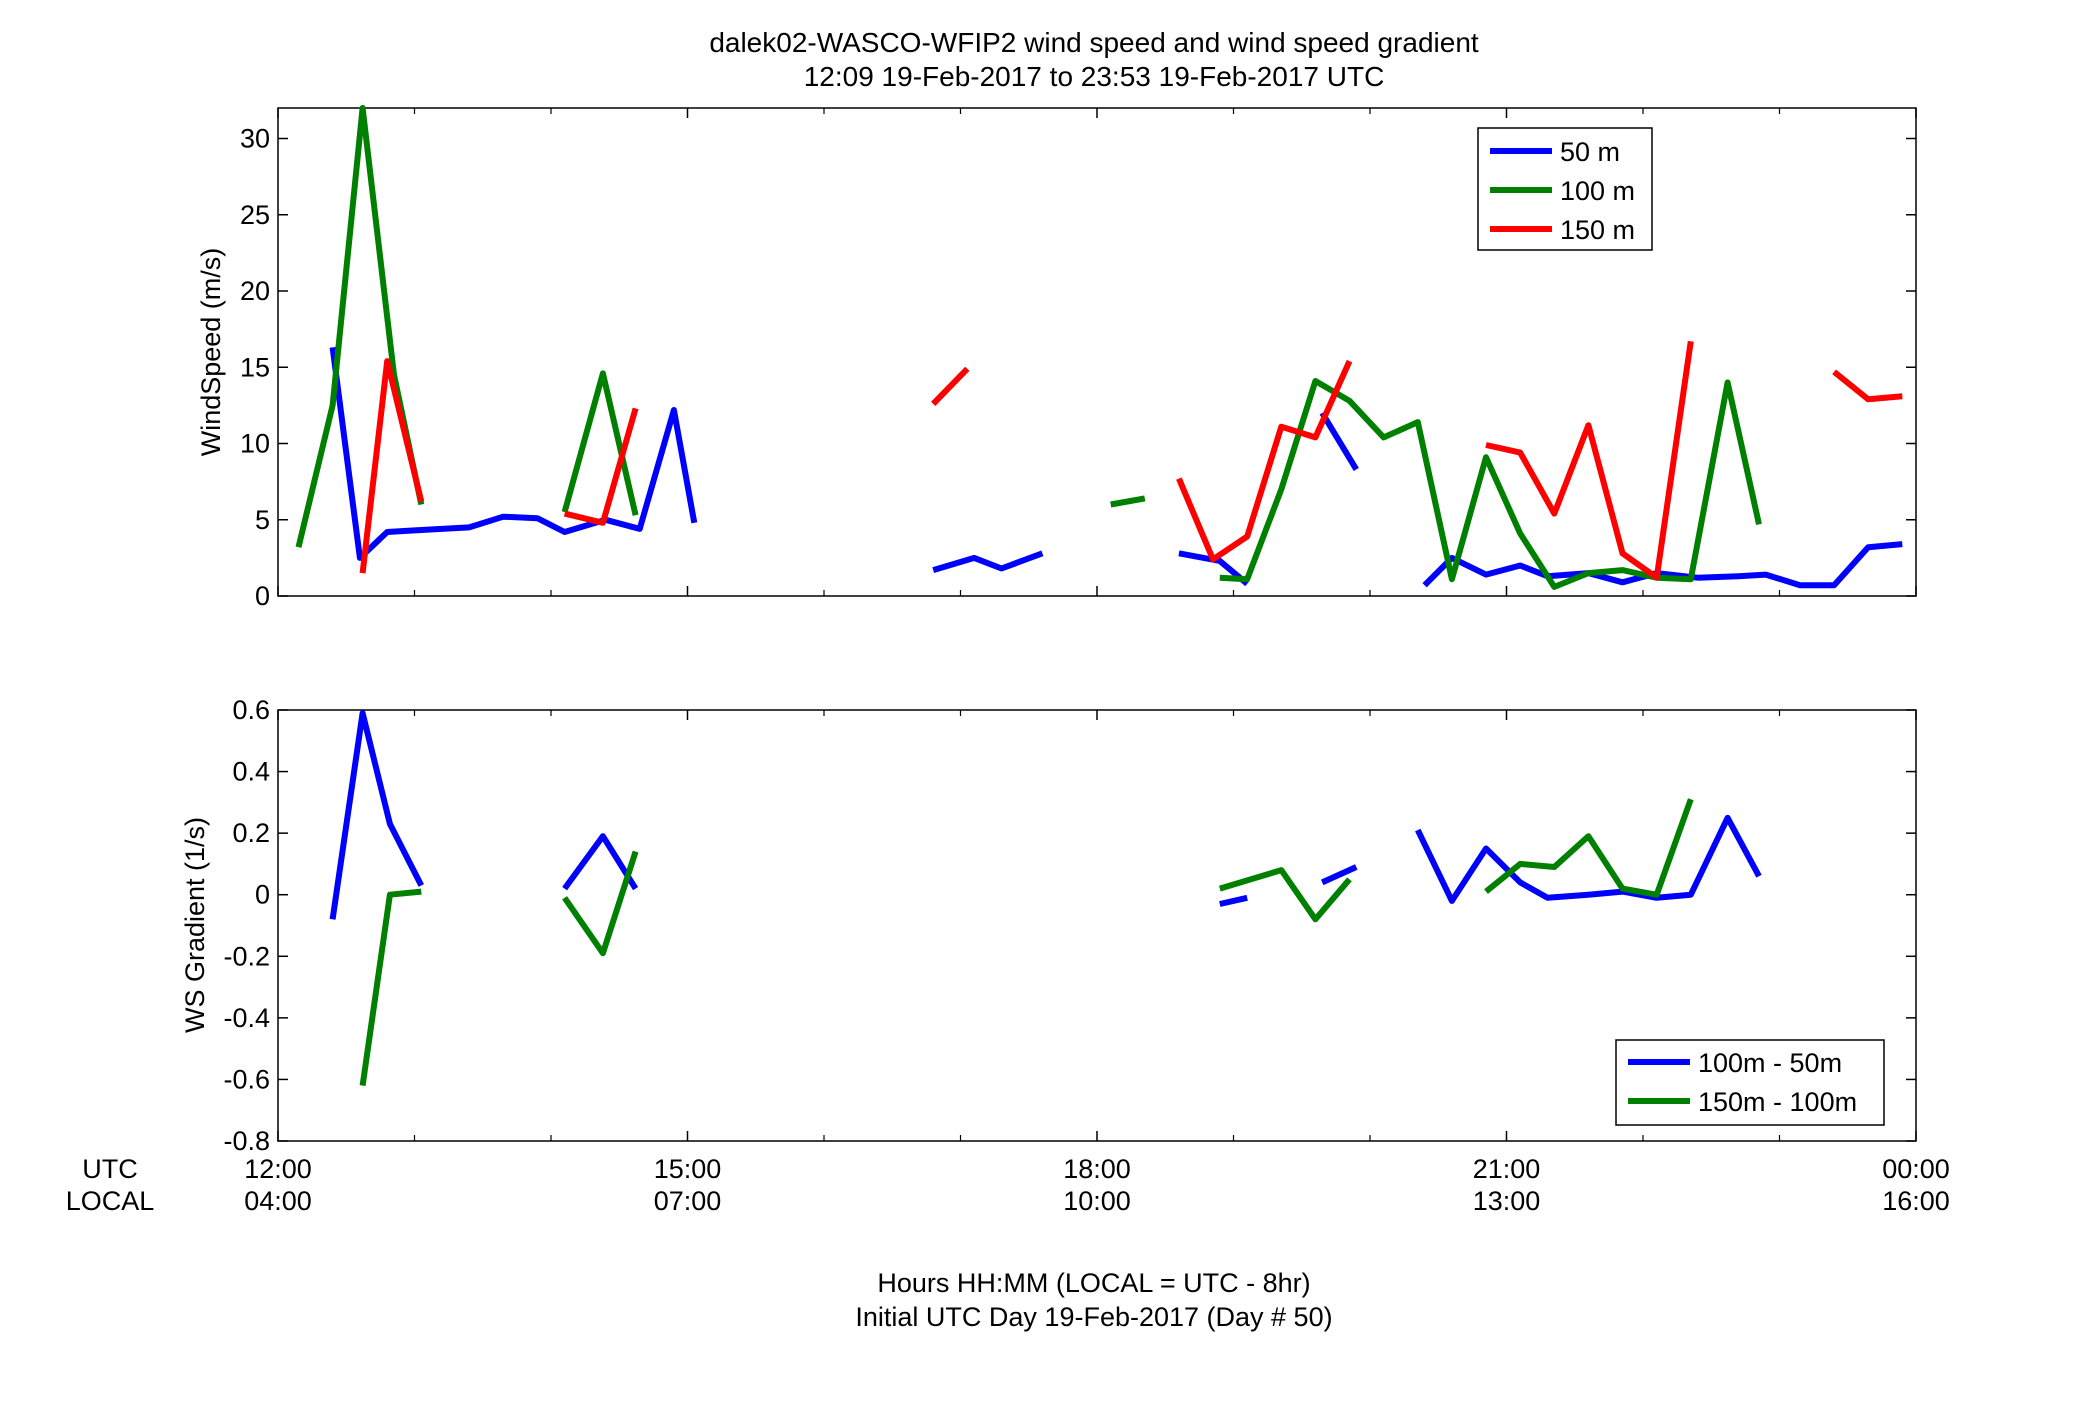  I want to click on windspeed-y-tick-label: 25, so click(255, 215).